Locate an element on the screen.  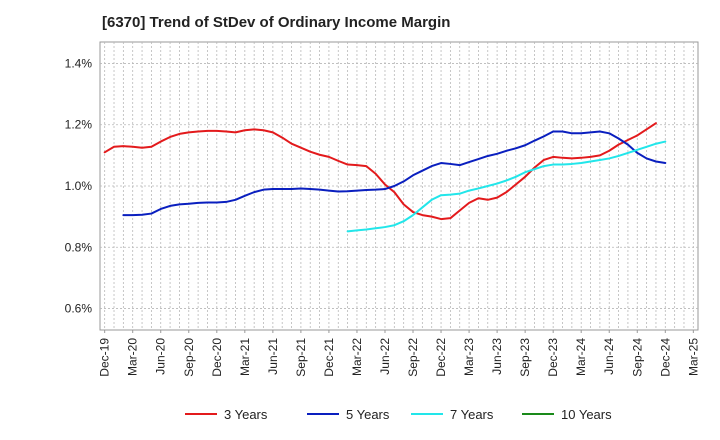
legend-label: 5 Years is located at coordinates (368, 414).